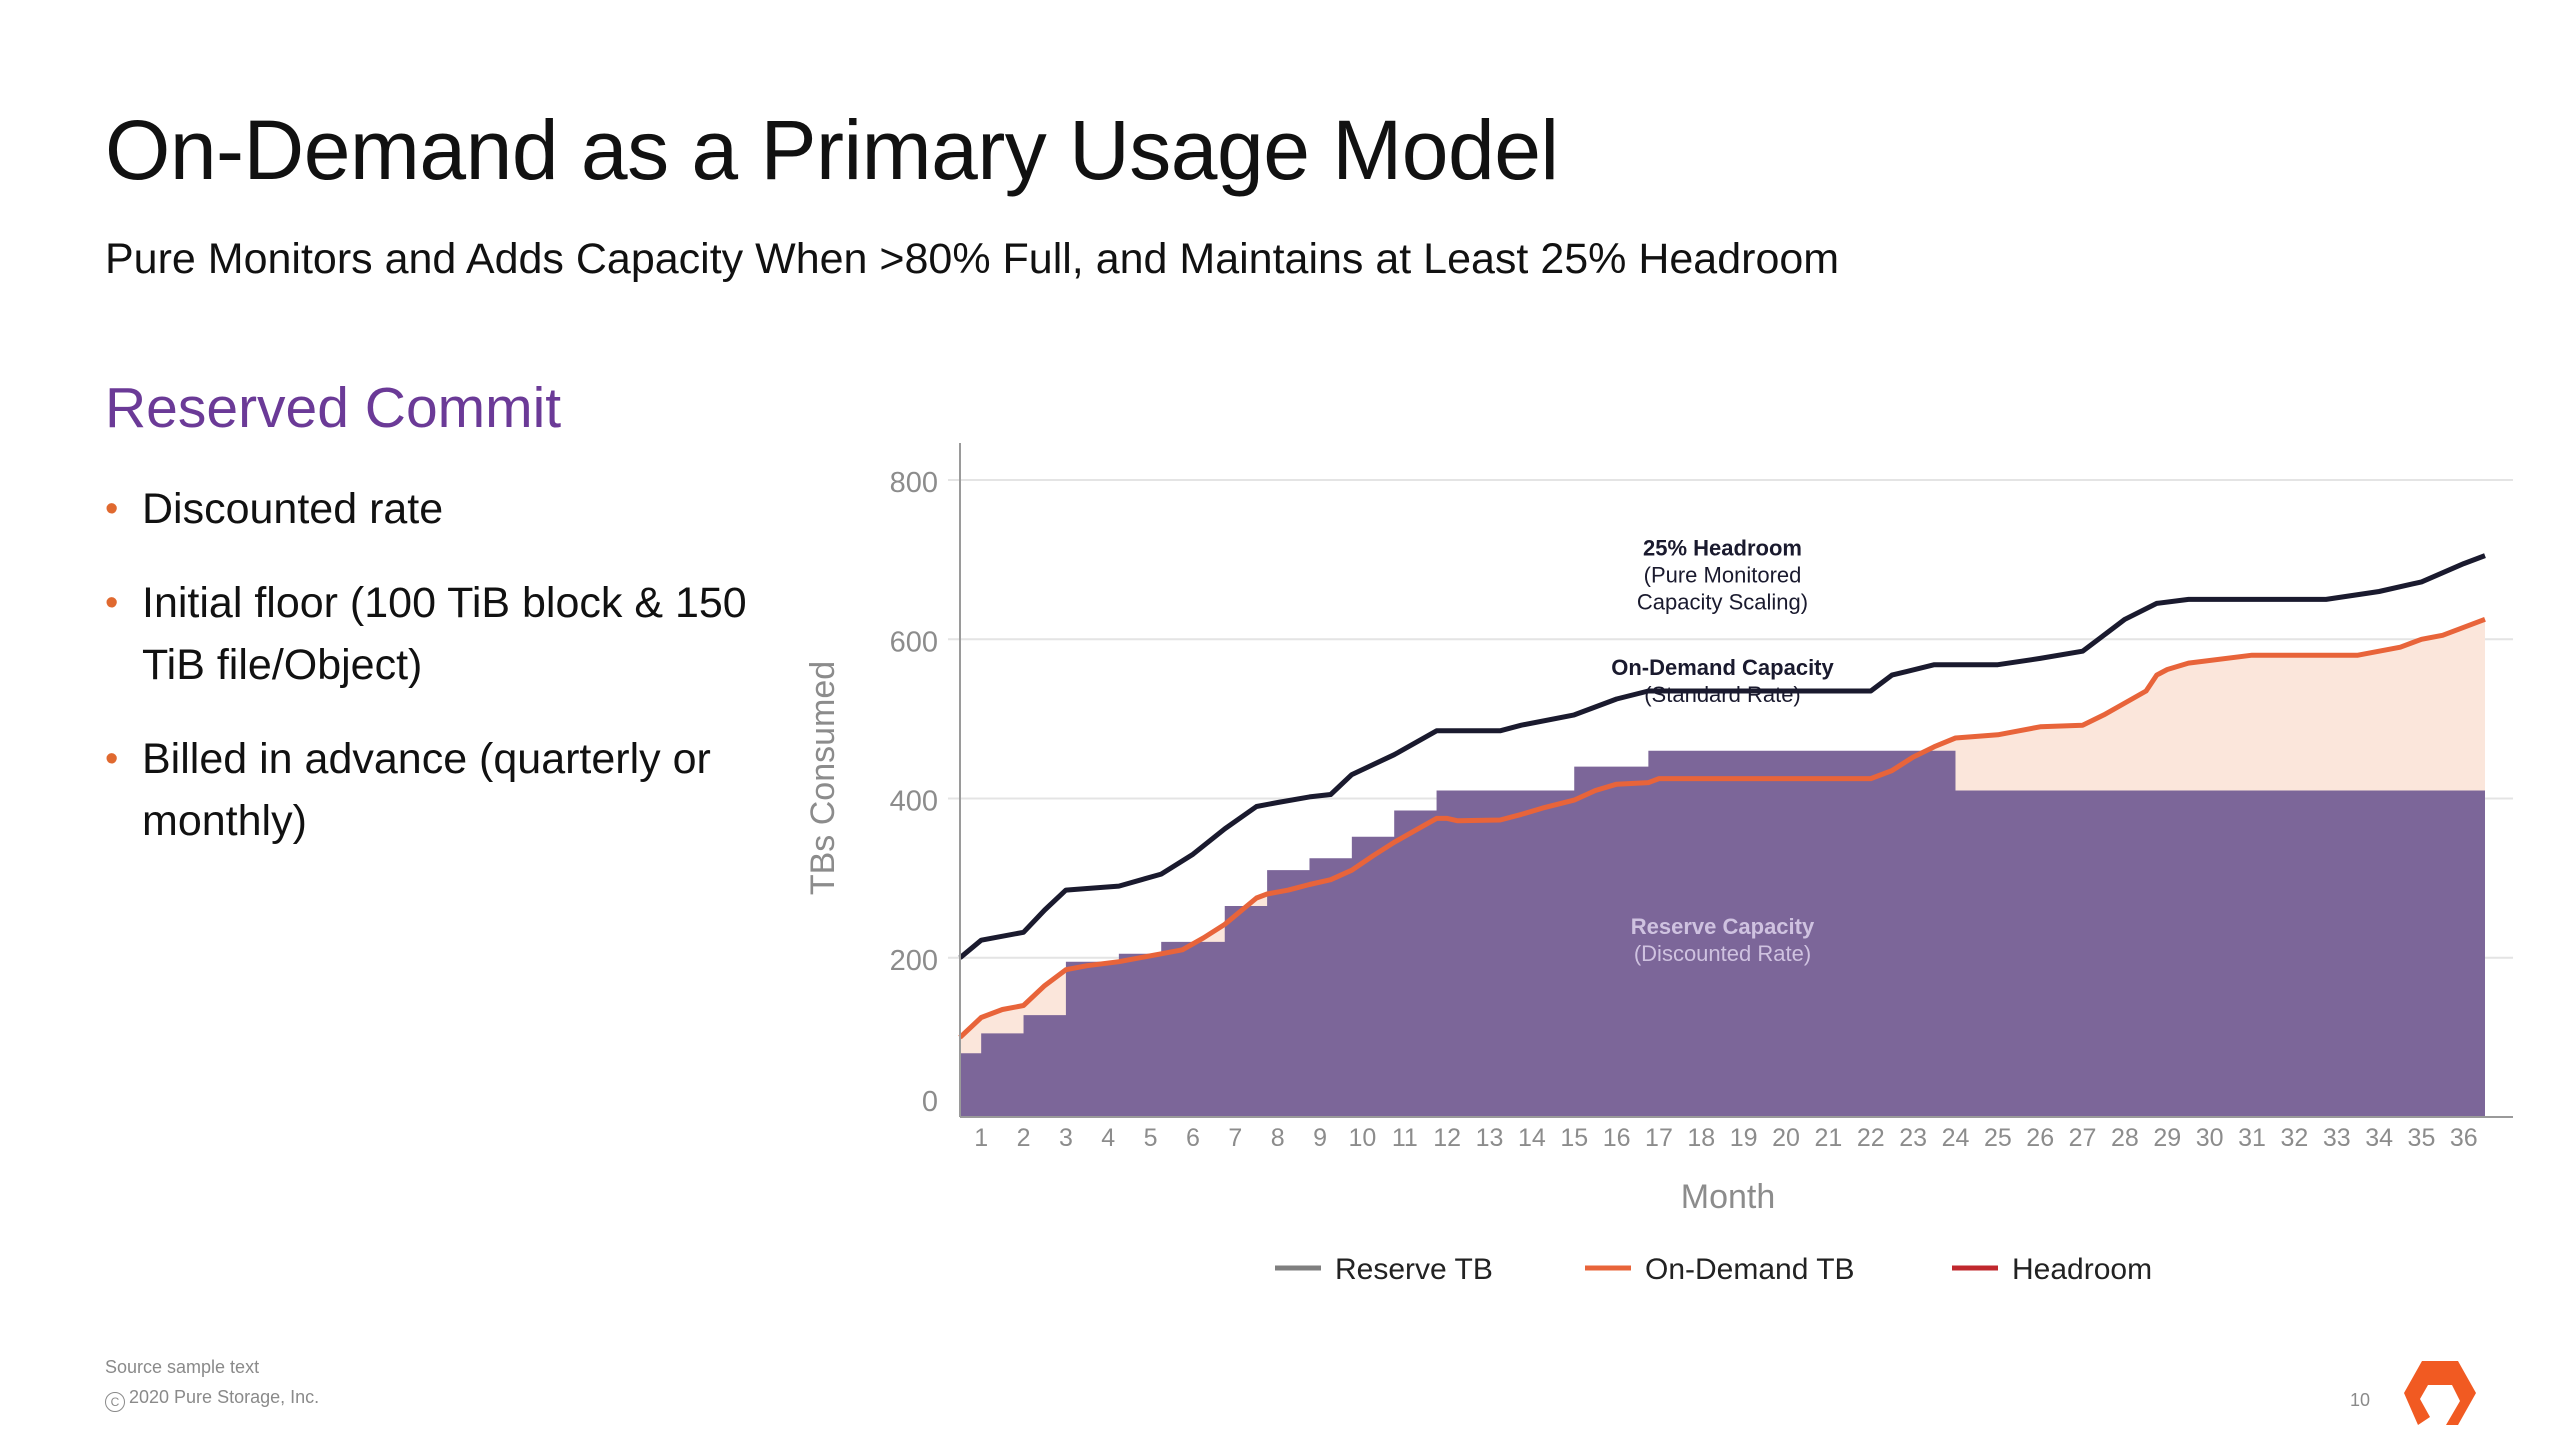 This screenshot has width=2560, height=1440. What do you see at coordinates (1723, 575) in the screenshot?
I see `annotation-label: (Pure Monitored` at bounding box center [1723, 575].